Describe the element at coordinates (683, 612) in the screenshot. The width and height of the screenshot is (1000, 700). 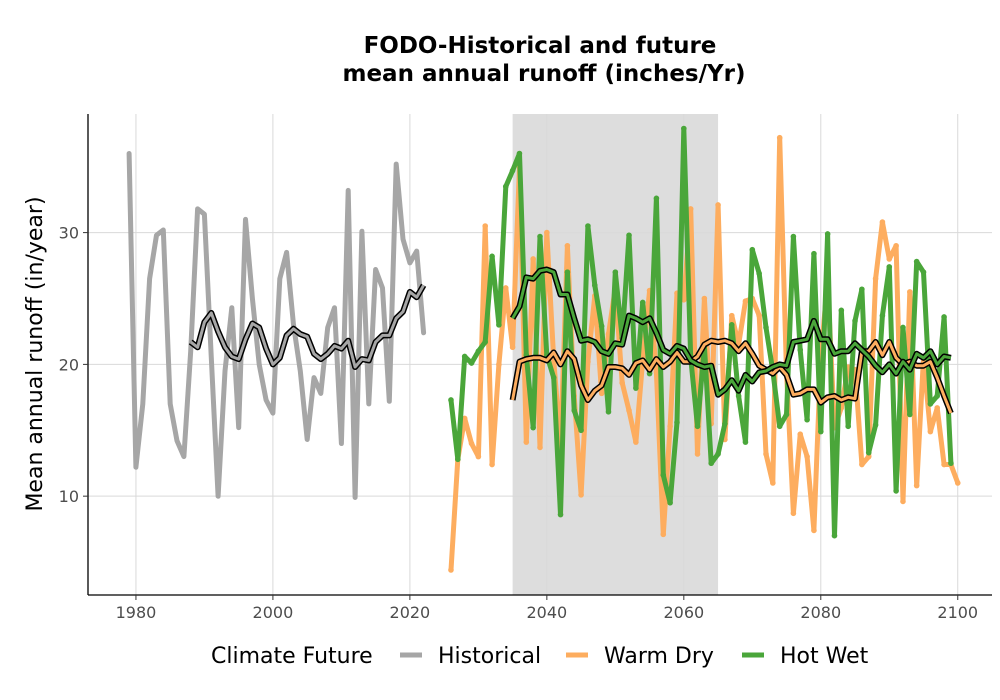
I see `x-tick-label: 2060` at that location.